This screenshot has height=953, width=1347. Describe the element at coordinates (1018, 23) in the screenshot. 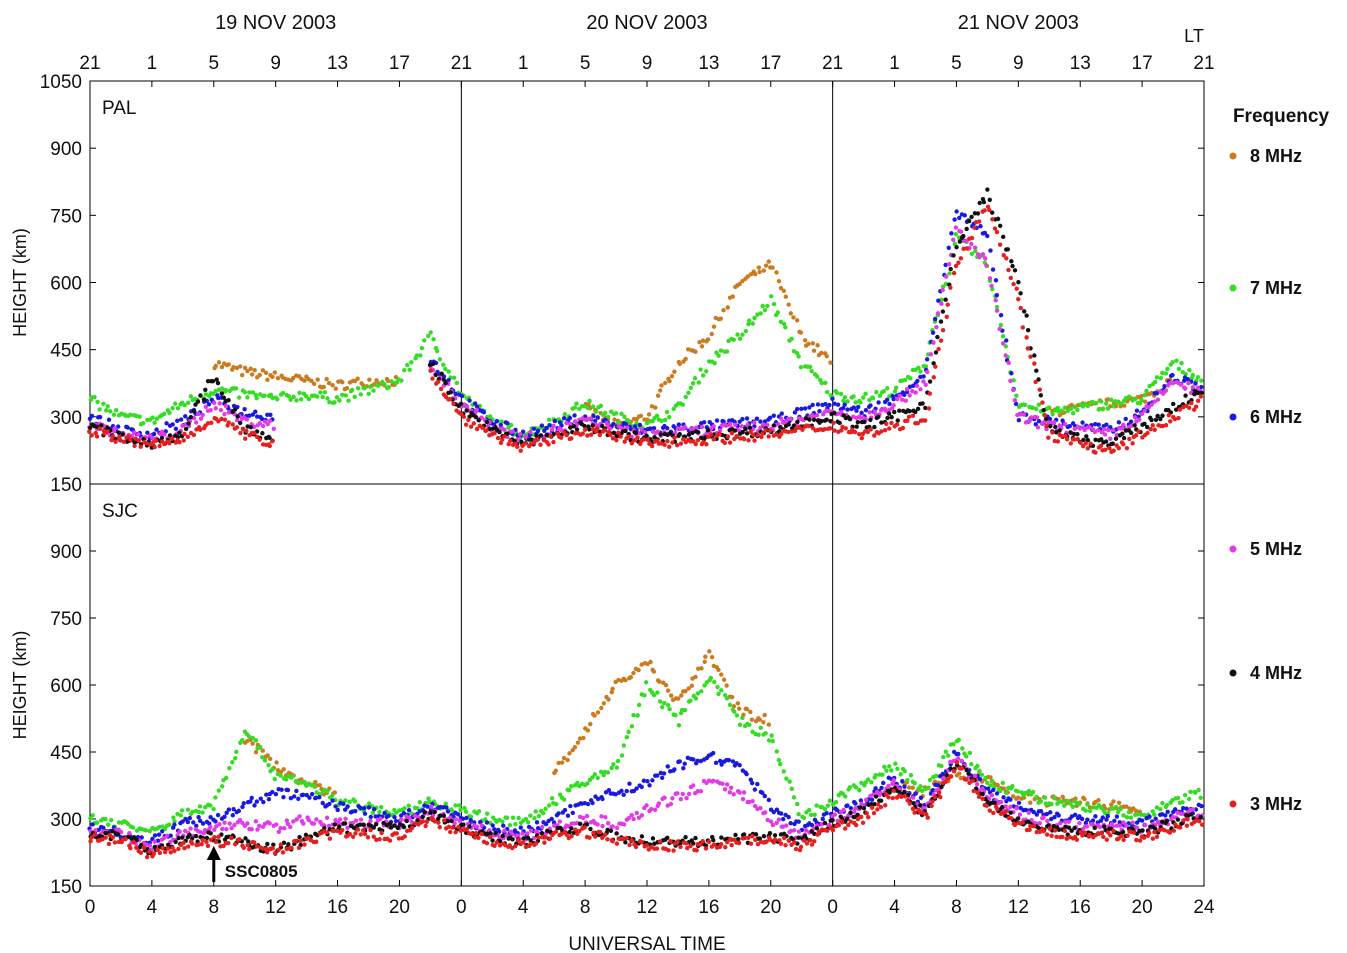

I see `day-title: 21 NOV 2003` at that location.